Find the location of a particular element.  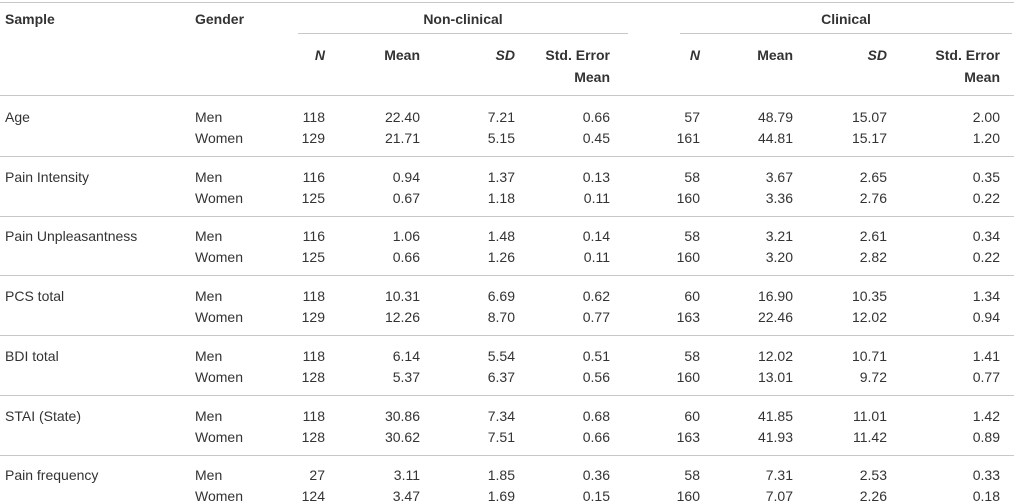

cell-value: 10.31 is located at coordinates (402, 296).